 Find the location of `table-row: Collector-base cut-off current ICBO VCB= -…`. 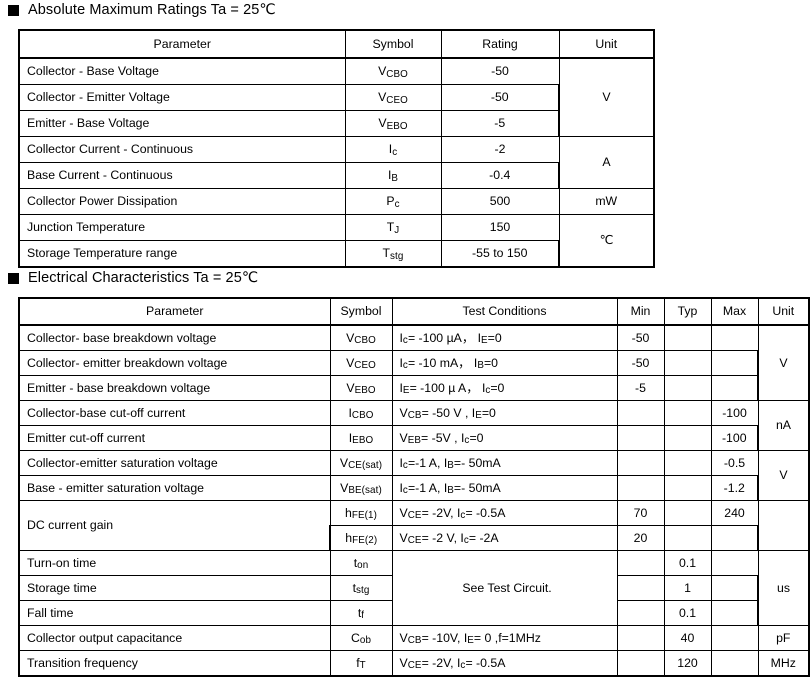

table-row: Collector-base cut-off current ICBO VCB= -… is located at coordinates (414, 425).